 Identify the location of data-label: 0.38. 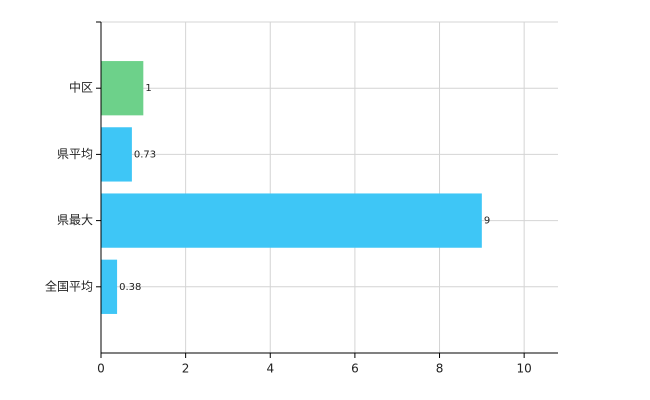
(130, 287).